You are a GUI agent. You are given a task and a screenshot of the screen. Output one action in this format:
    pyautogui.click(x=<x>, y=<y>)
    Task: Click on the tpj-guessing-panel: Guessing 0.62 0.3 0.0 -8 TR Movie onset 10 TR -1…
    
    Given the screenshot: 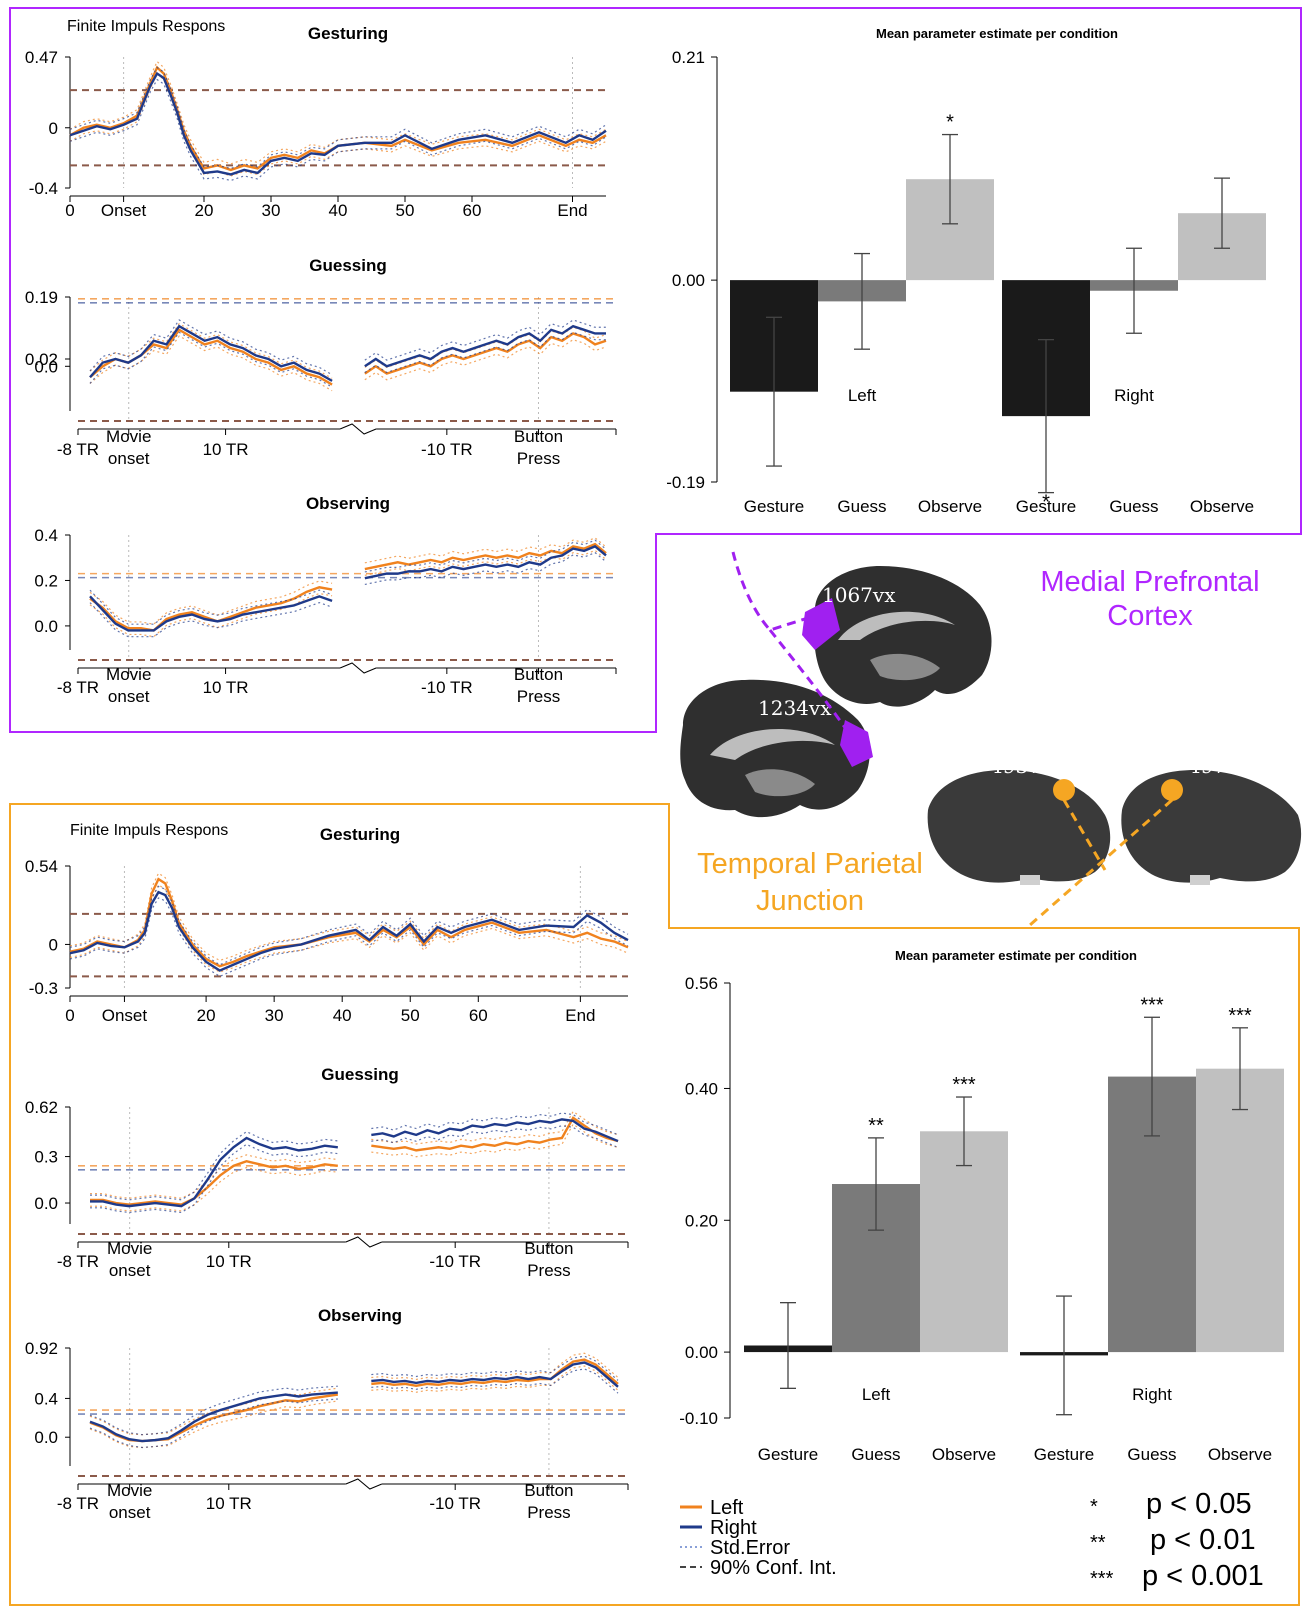 What is the action you would take?
    pyautogui.click(x=327, y=1172)
    